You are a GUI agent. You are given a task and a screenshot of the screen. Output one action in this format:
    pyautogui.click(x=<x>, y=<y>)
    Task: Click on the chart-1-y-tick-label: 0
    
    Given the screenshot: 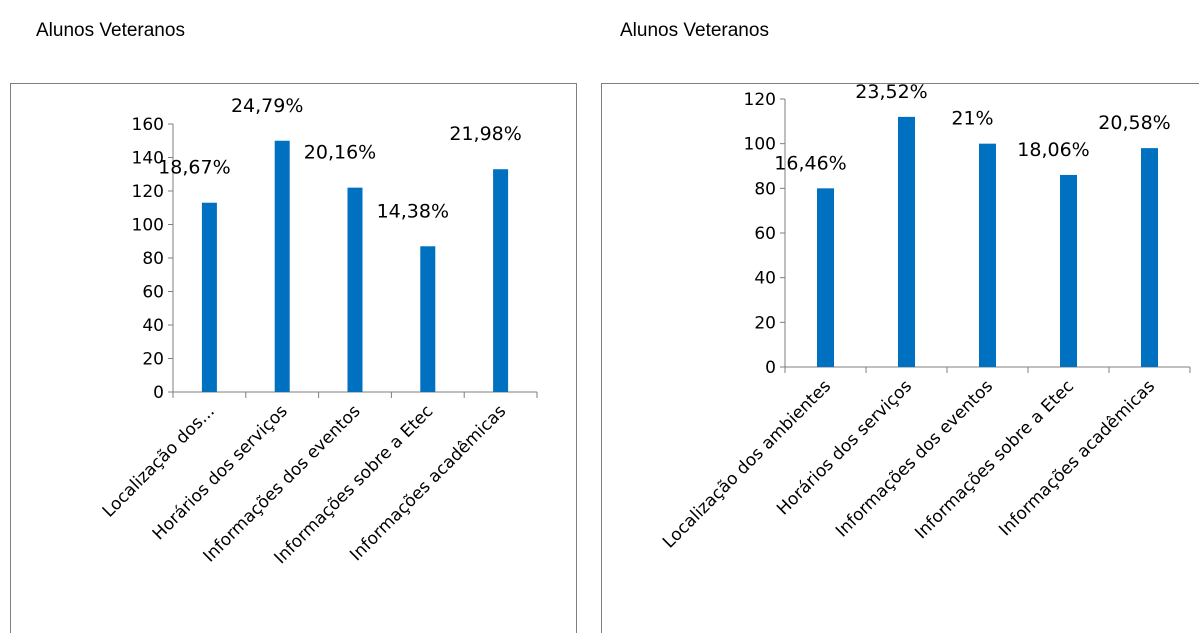 What is the action you would take?
    pyautogui.click(x=158, y=393)
    